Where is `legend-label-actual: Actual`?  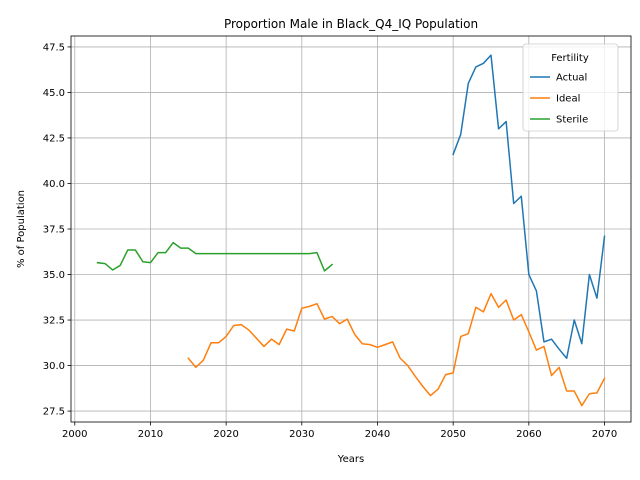 legend-label-actual: Actual is located at coordinates (571, 78).